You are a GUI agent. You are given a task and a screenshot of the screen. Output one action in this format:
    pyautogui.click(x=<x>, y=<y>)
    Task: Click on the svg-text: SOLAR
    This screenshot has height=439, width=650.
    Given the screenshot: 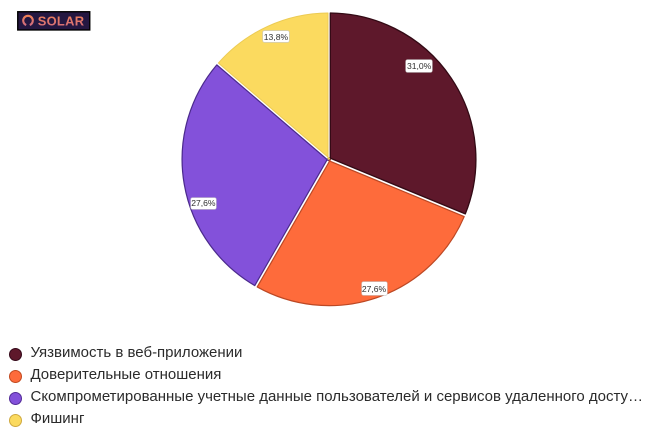 What is the action you would take?
    pyautogui.click(x=61, y=21)
    